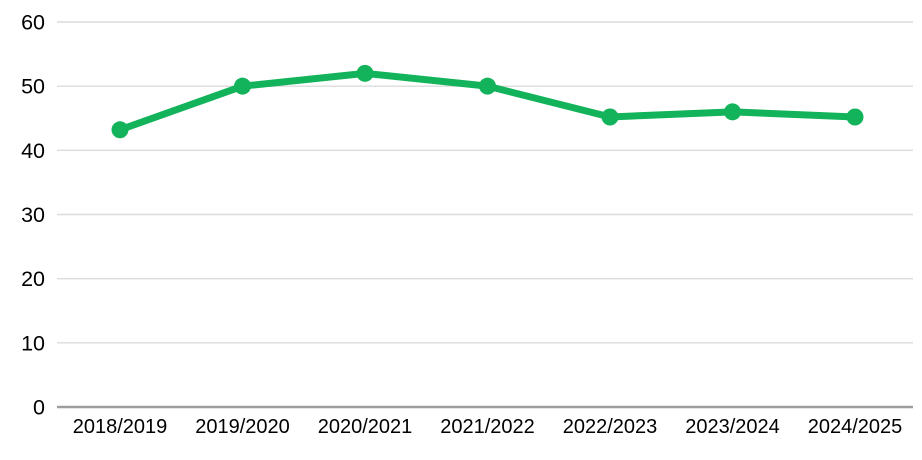 This screenshot has height=460, width=922. What do you see at coordinates (33, 23) in the screenshot?
I see `y-tick-label: 60` at bounding box center [33, 23].